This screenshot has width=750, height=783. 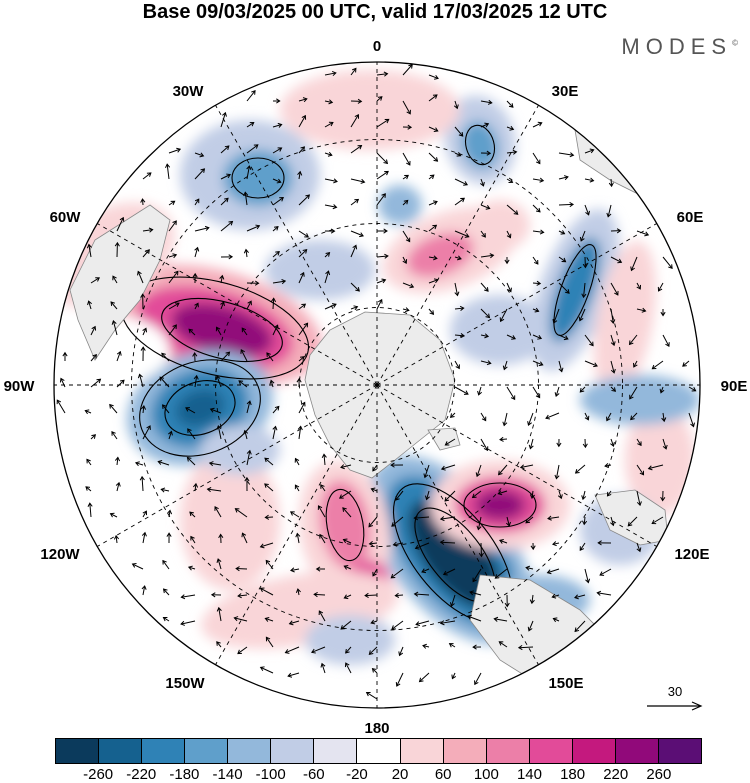 I want to click on label-lon-0: 0, so click(x=377, y=46).